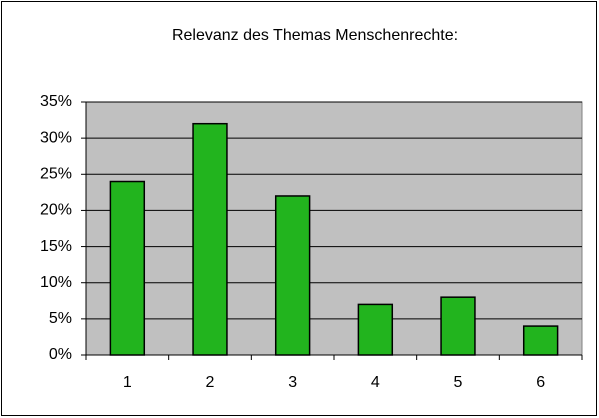  What do you see at coordinates (56, 210) in the screenshot?
I see `y-tick-label: 20%` at bounding box center [56, 210].